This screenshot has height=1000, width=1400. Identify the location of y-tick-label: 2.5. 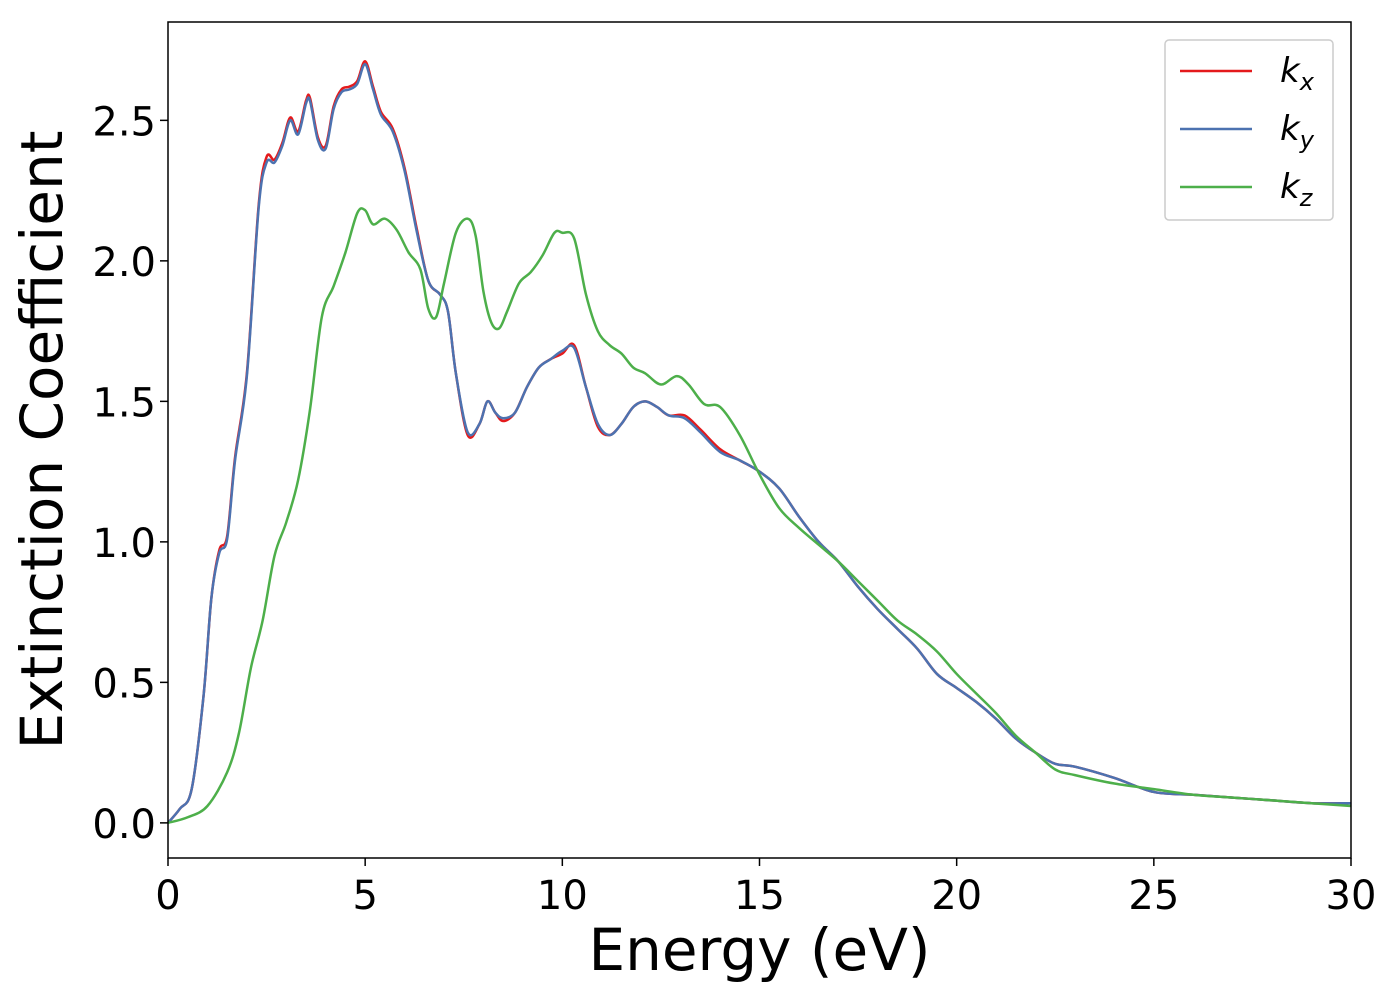
(124, 122).